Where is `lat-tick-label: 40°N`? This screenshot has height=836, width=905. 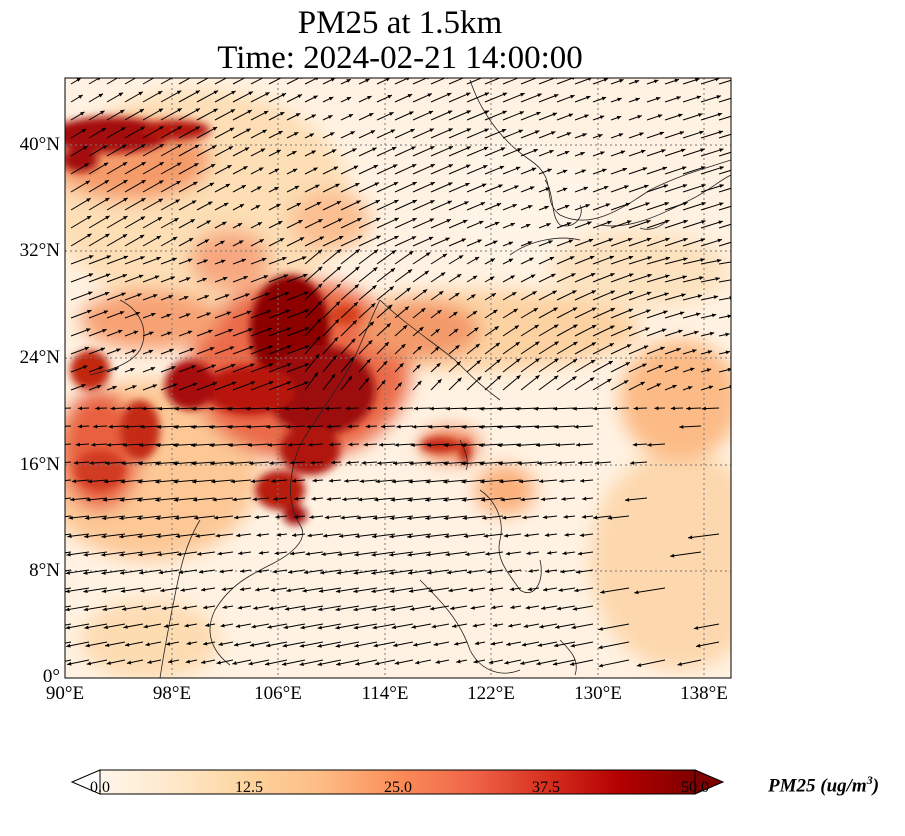
lat-tick-label: 40°N is located at coordinates (33, 145).